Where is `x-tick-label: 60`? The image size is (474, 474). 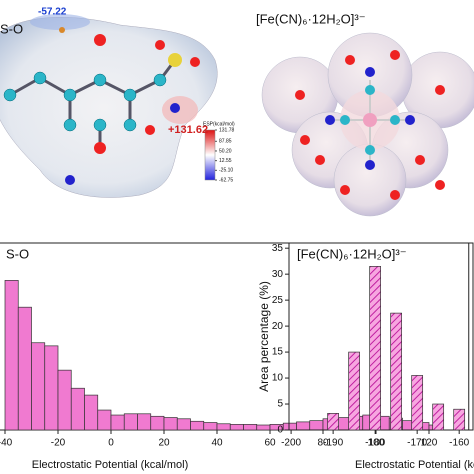
x-tick-label: 60 is located at coordinates (270, 443).